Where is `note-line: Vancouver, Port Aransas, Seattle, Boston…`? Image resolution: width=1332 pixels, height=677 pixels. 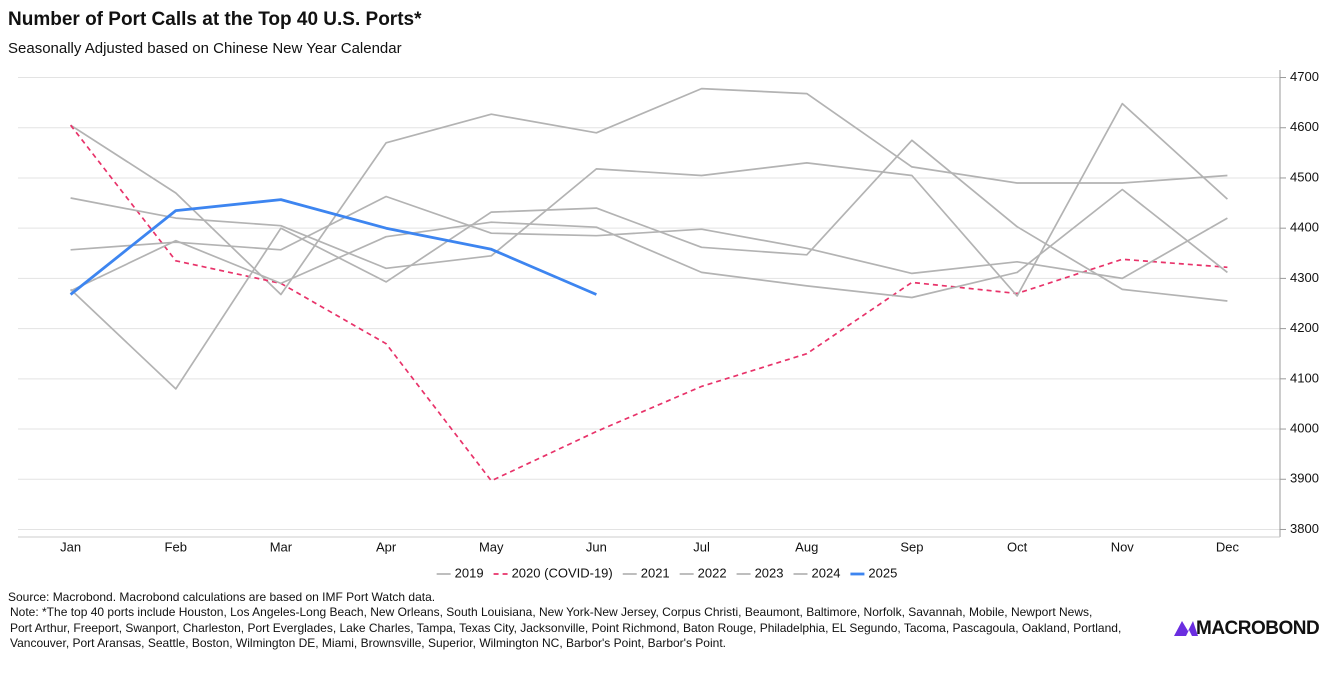
note-line: Vancouver, Port Aransas, Seattle, Boston… is located at coordinates (368, 643).